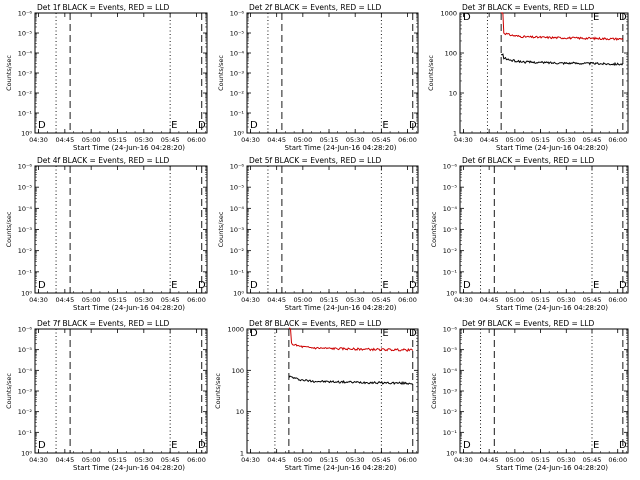 This screenshot has width=640, height=480. I want to click on chart-title: Det 5f BLACK = Events, RED = LLD, so click(315, 160).